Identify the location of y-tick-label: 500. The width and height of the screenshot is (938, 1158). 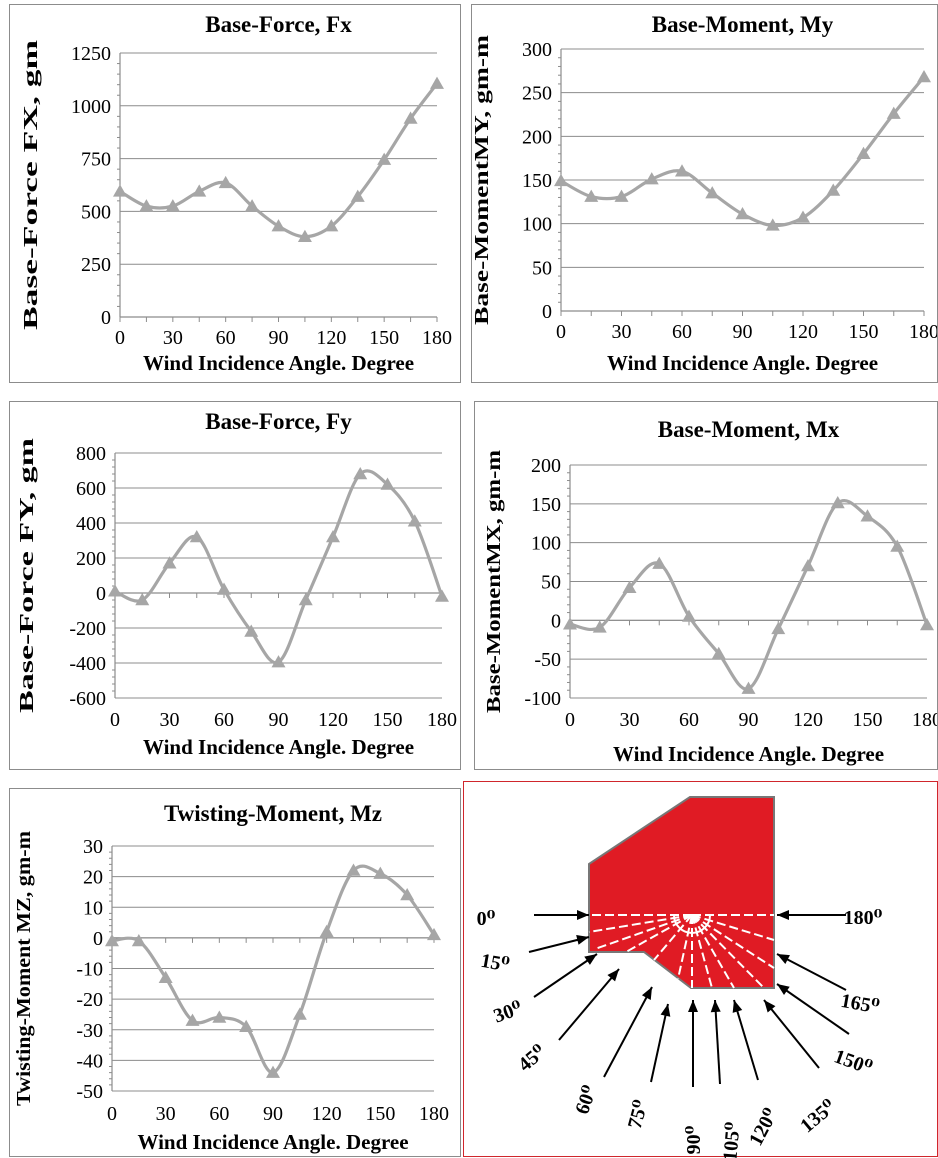
(96, 212).